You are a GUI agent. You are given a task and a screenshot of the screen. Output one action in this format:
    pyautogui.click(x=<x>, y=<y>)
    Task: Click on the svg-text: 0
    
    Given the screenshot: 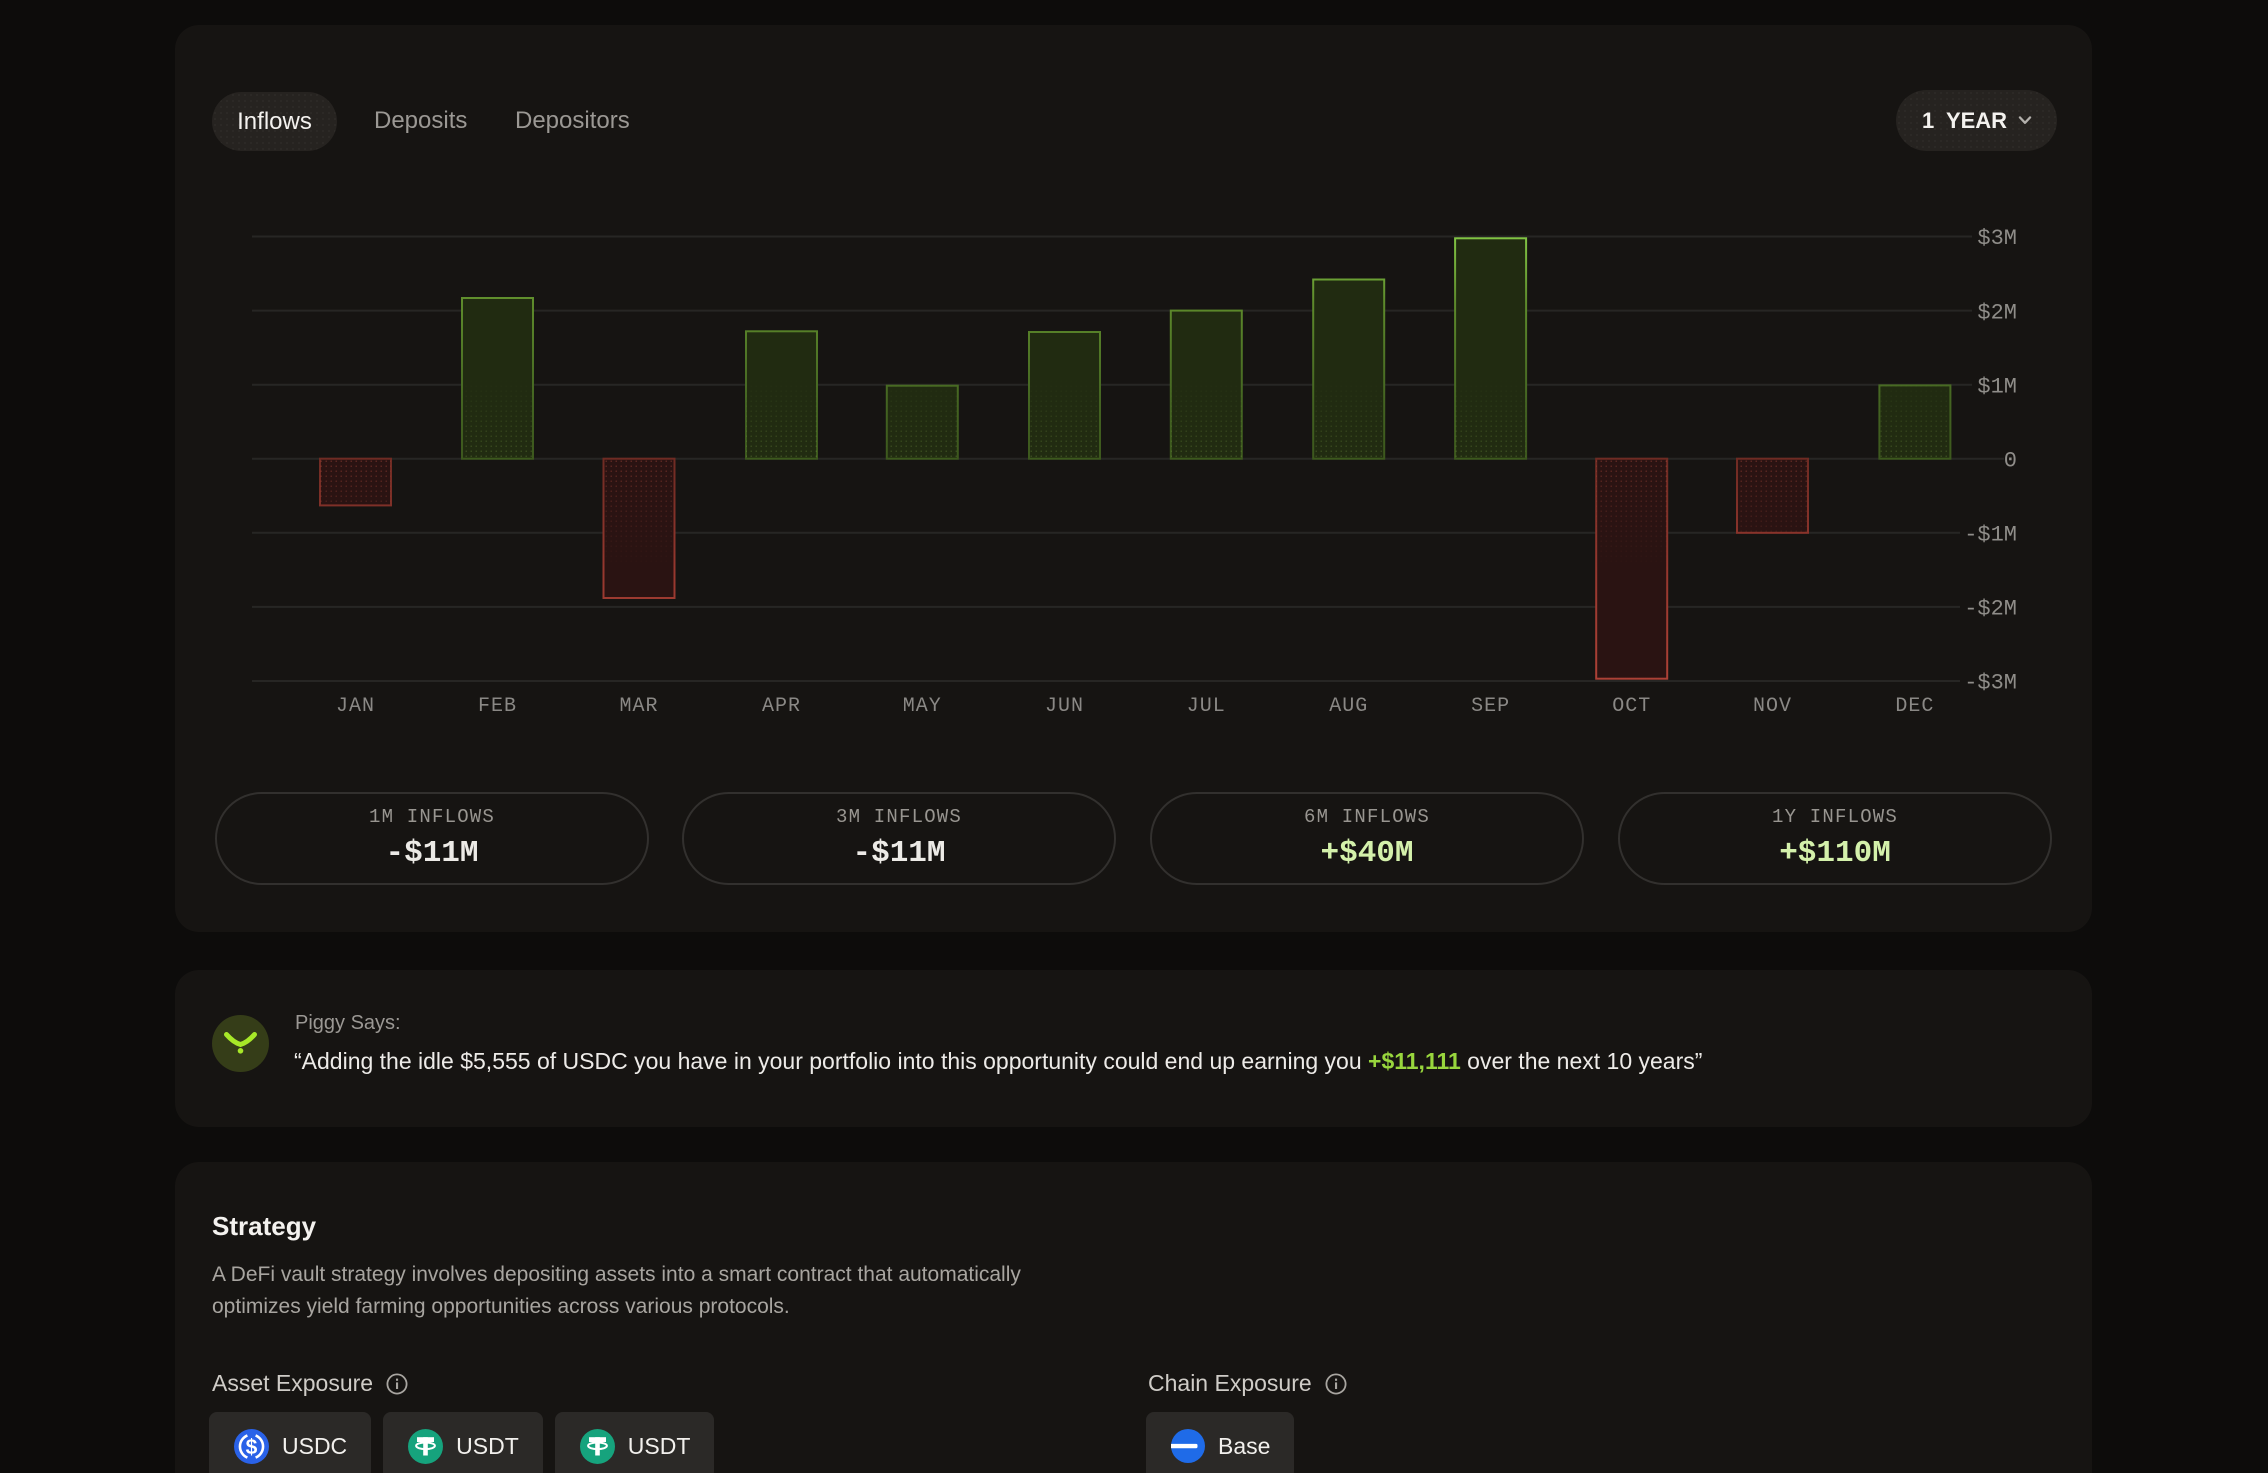 What is the action you would take?
    pyautogui.click(x=2010, y=460)
    